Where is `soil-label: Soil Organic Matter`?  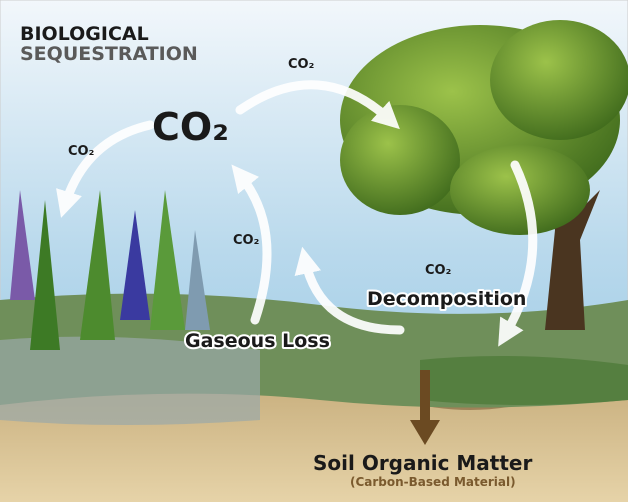
soil-label: Soil Organic Matter is located at coordinates (422, 463).